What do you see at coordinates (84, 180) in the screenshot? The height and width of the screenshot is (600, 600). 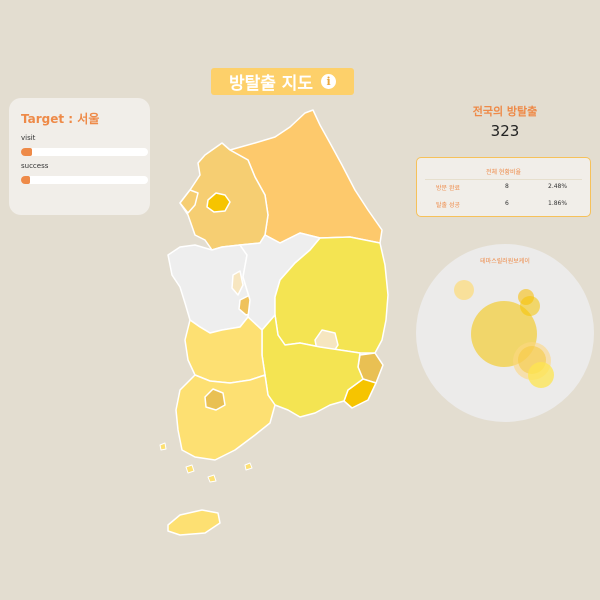 I see `success-progress-track` at bounding box center [84, 180].